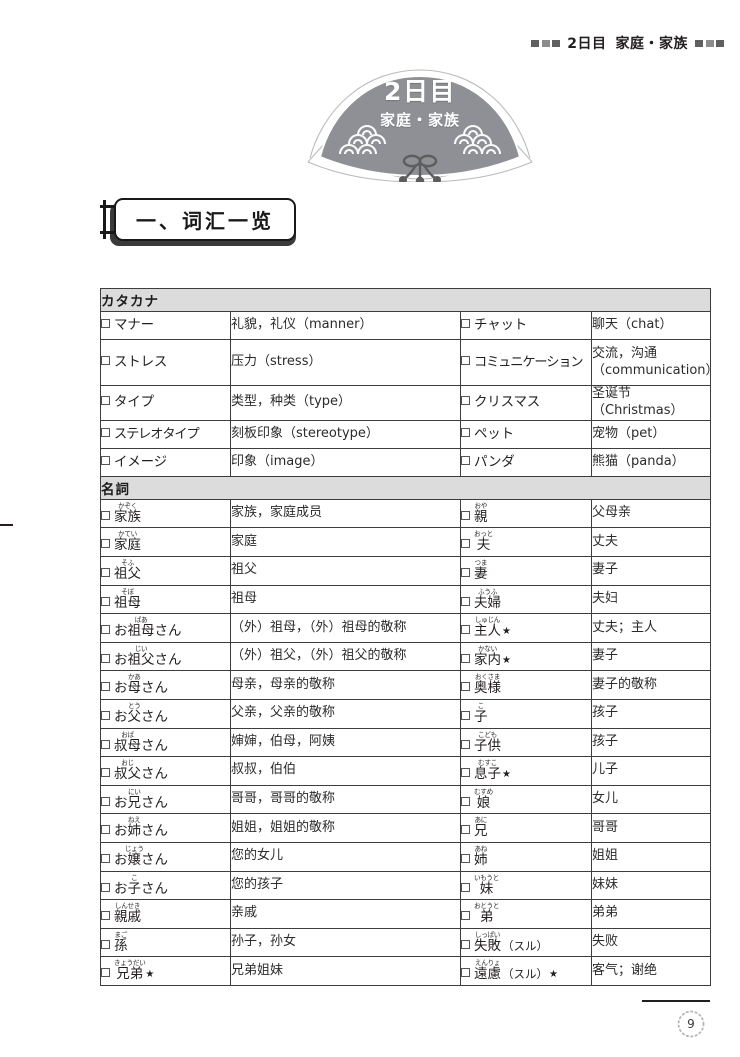 The width and height of the screenshot is (740, 1057). What do you see at coordinates (205, 219) in the screenshot?
I see `plaque: 一、词汇一览` at bounding box center [205, 219].